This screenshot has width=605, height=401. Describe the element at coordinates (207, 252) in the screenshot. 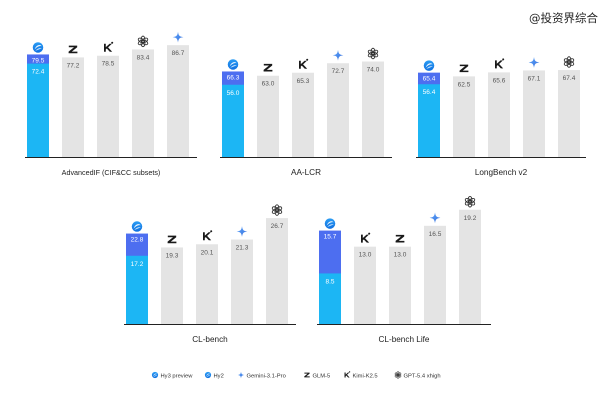

I see `value-label: 20.1` at that location.